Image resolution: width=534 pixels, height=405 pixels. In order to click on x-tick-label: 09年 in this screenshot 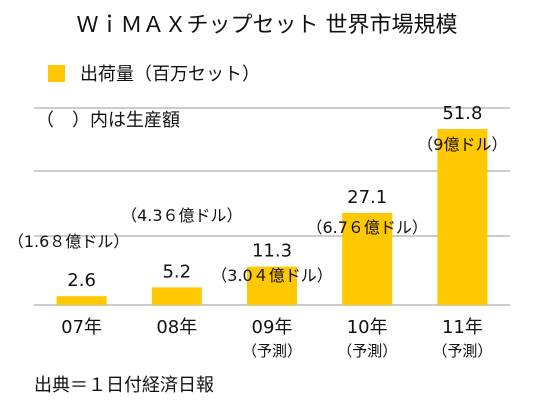, I will do `click(272, 327)`.